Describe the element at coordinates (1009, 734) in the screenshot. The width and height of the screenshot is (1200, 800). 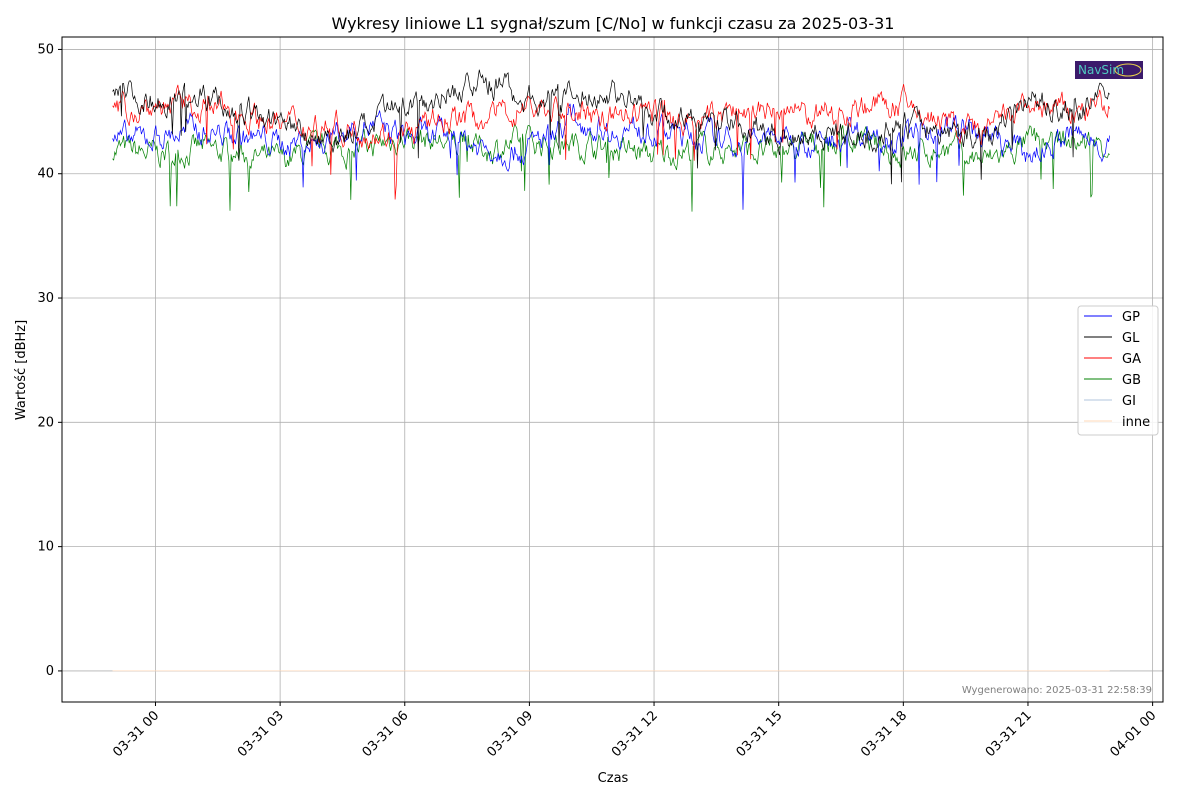
I see `x-tick-label: 03-31 21` at that location.